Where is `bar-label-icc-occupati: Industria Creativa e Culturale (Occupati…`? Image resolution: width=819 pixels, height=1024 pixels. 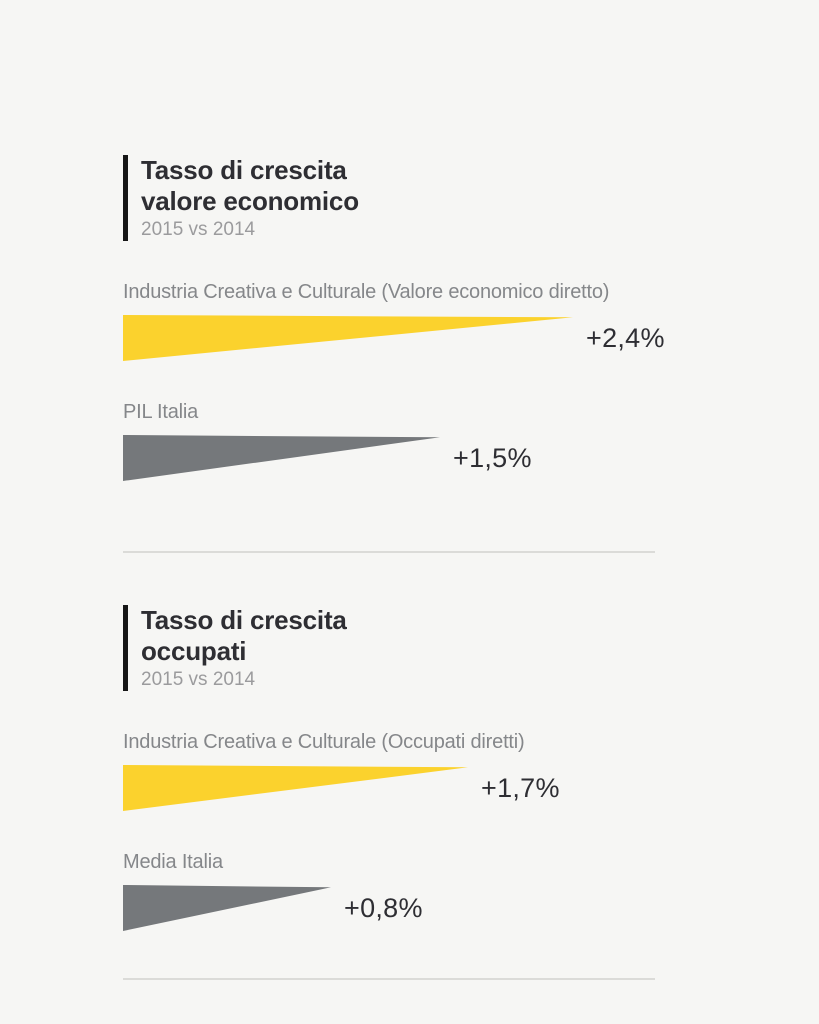 bar-label-icc-occupati: Industria Creativa e Culturale (Occupati… is located at coordinates (324, 742).